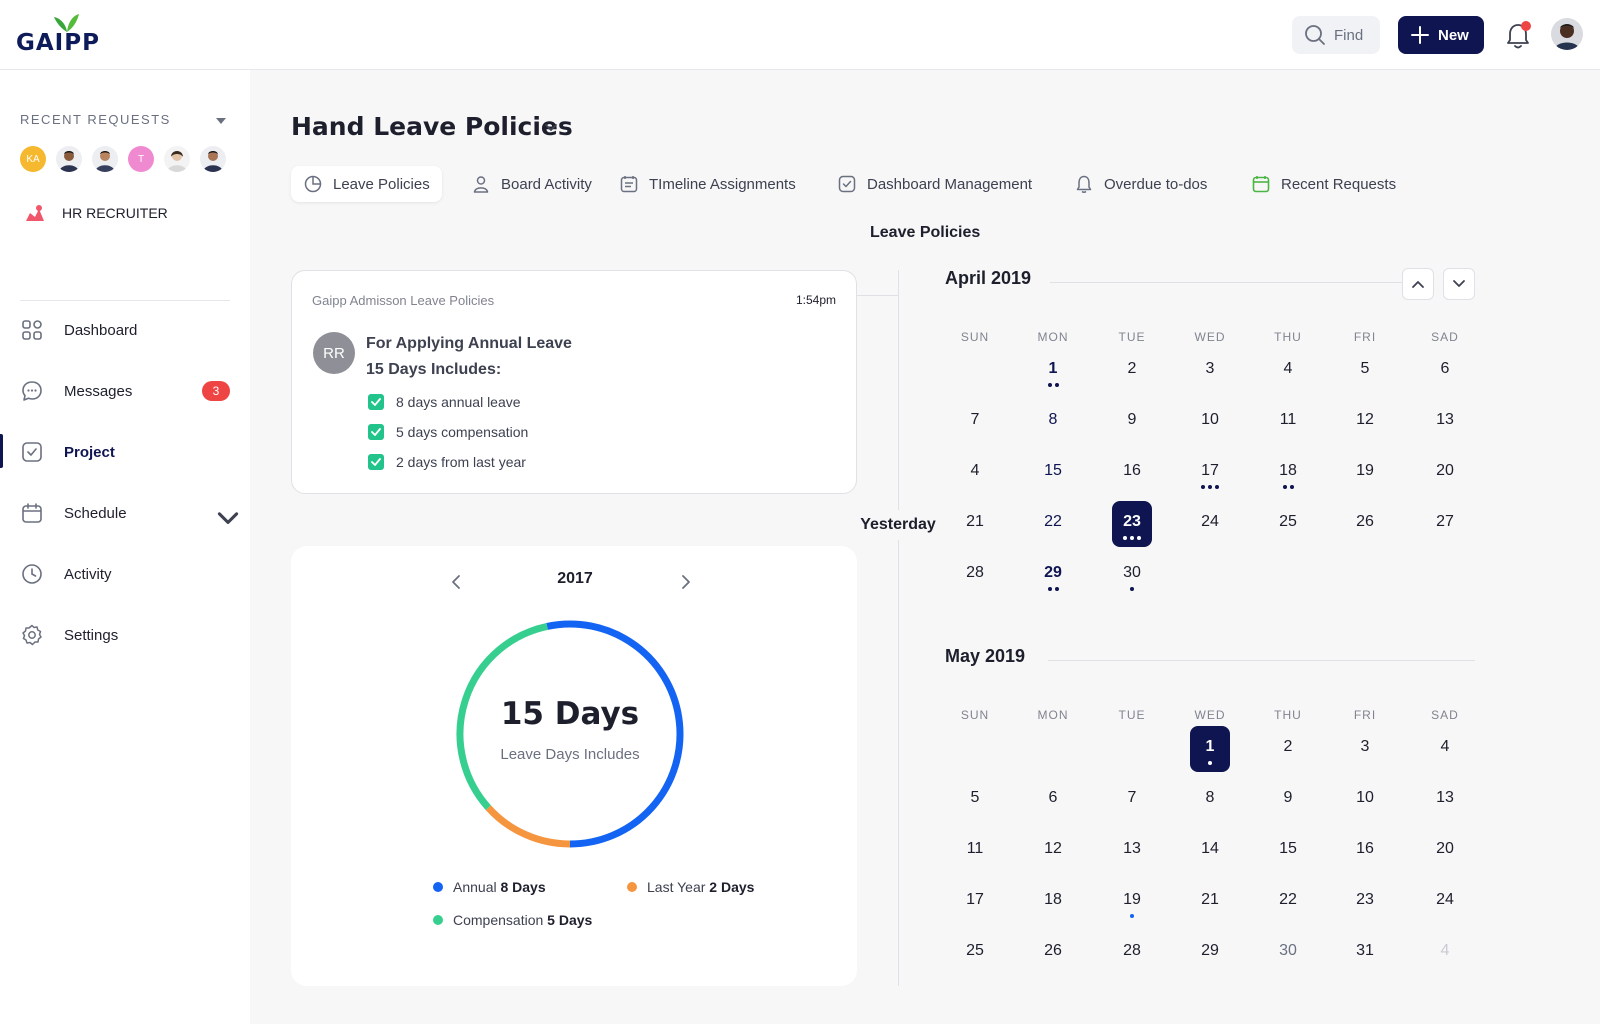 This screenshot has height=1024, width=1600. What do you see at coordinates (1441, 35) in the screenshot?
I see `new-button: New` at bounding box center [1441, 35].